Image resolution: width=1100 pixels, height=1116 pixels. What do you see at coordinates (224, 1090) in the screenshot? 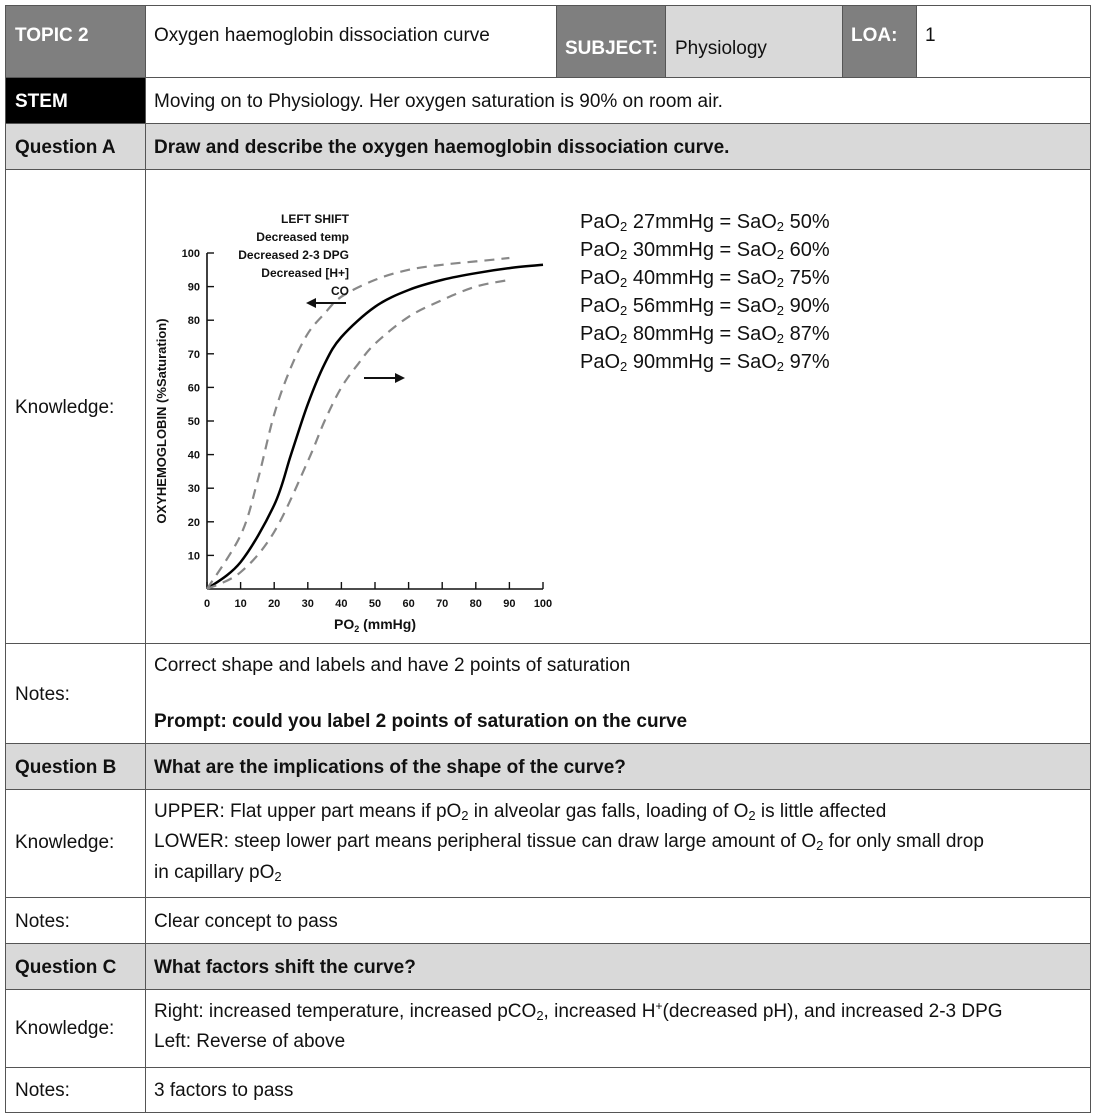
I see `notes-c-text: 3 factors to pass` at bounding box center [224, 1090].